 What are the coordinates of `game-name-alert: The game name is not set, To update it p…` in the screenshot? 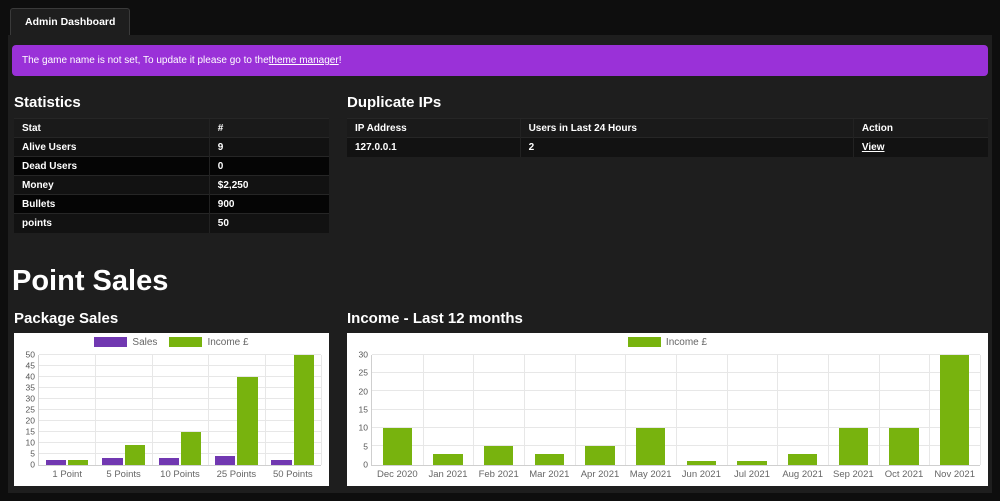 It's located at (500, 60).